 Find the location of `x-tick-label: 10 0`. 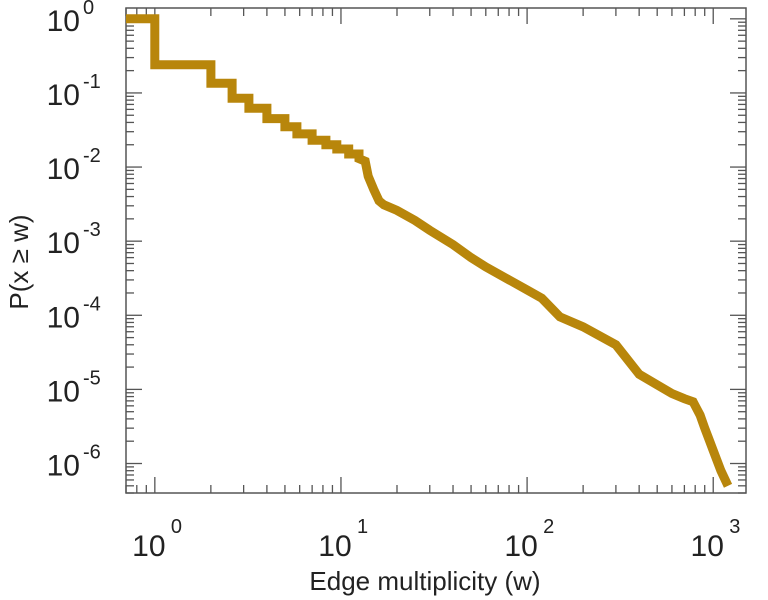

x-tick-label: 10 0 is located at coordinates (157, 539).